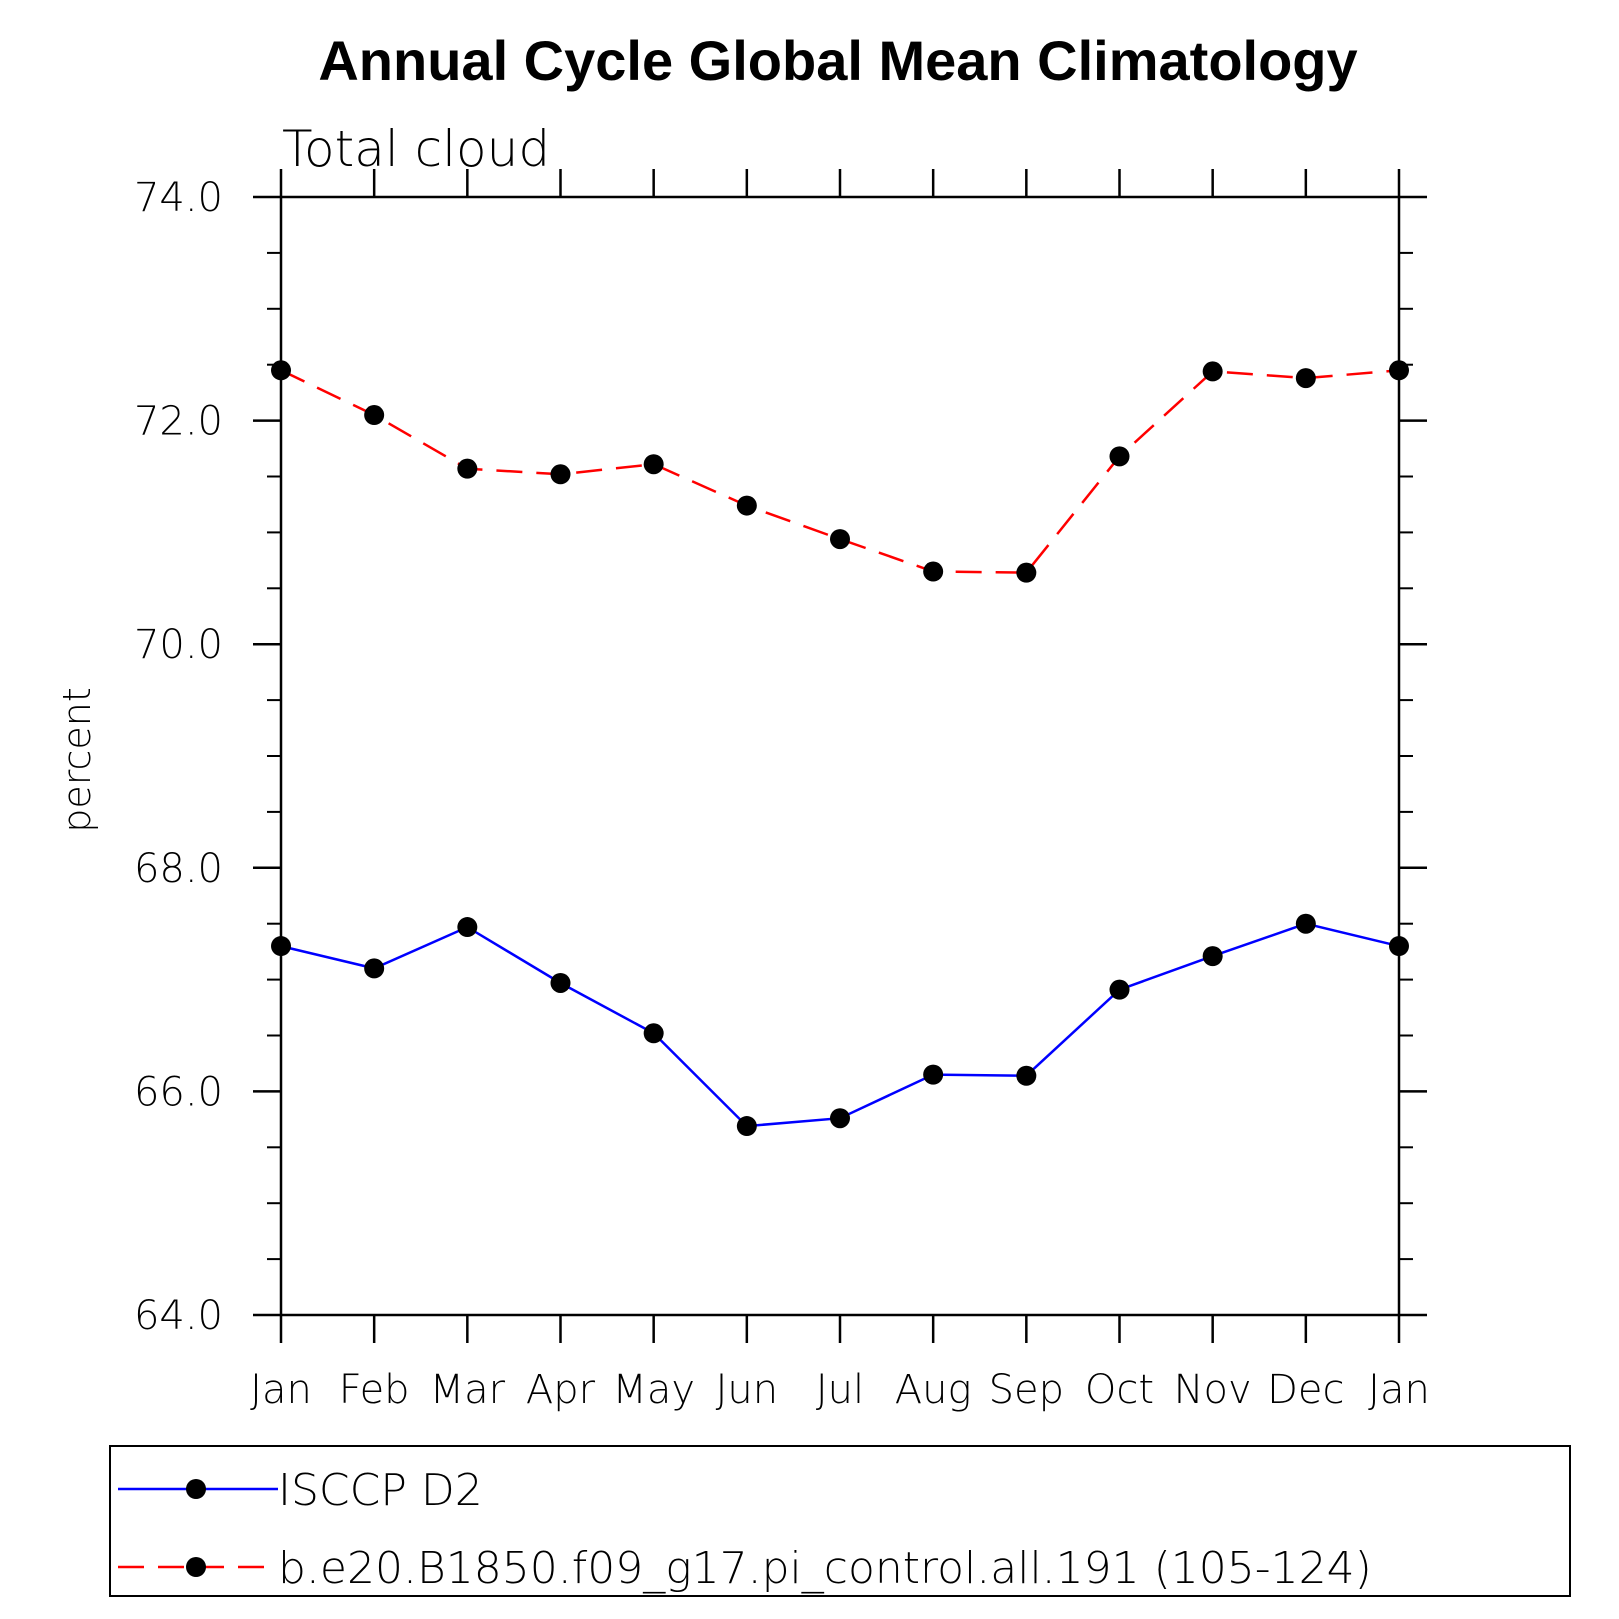 The height and width of the screenshot is (1619, 1619). I want to click on legend-label: ISCCP D2, so click(380, 1490).